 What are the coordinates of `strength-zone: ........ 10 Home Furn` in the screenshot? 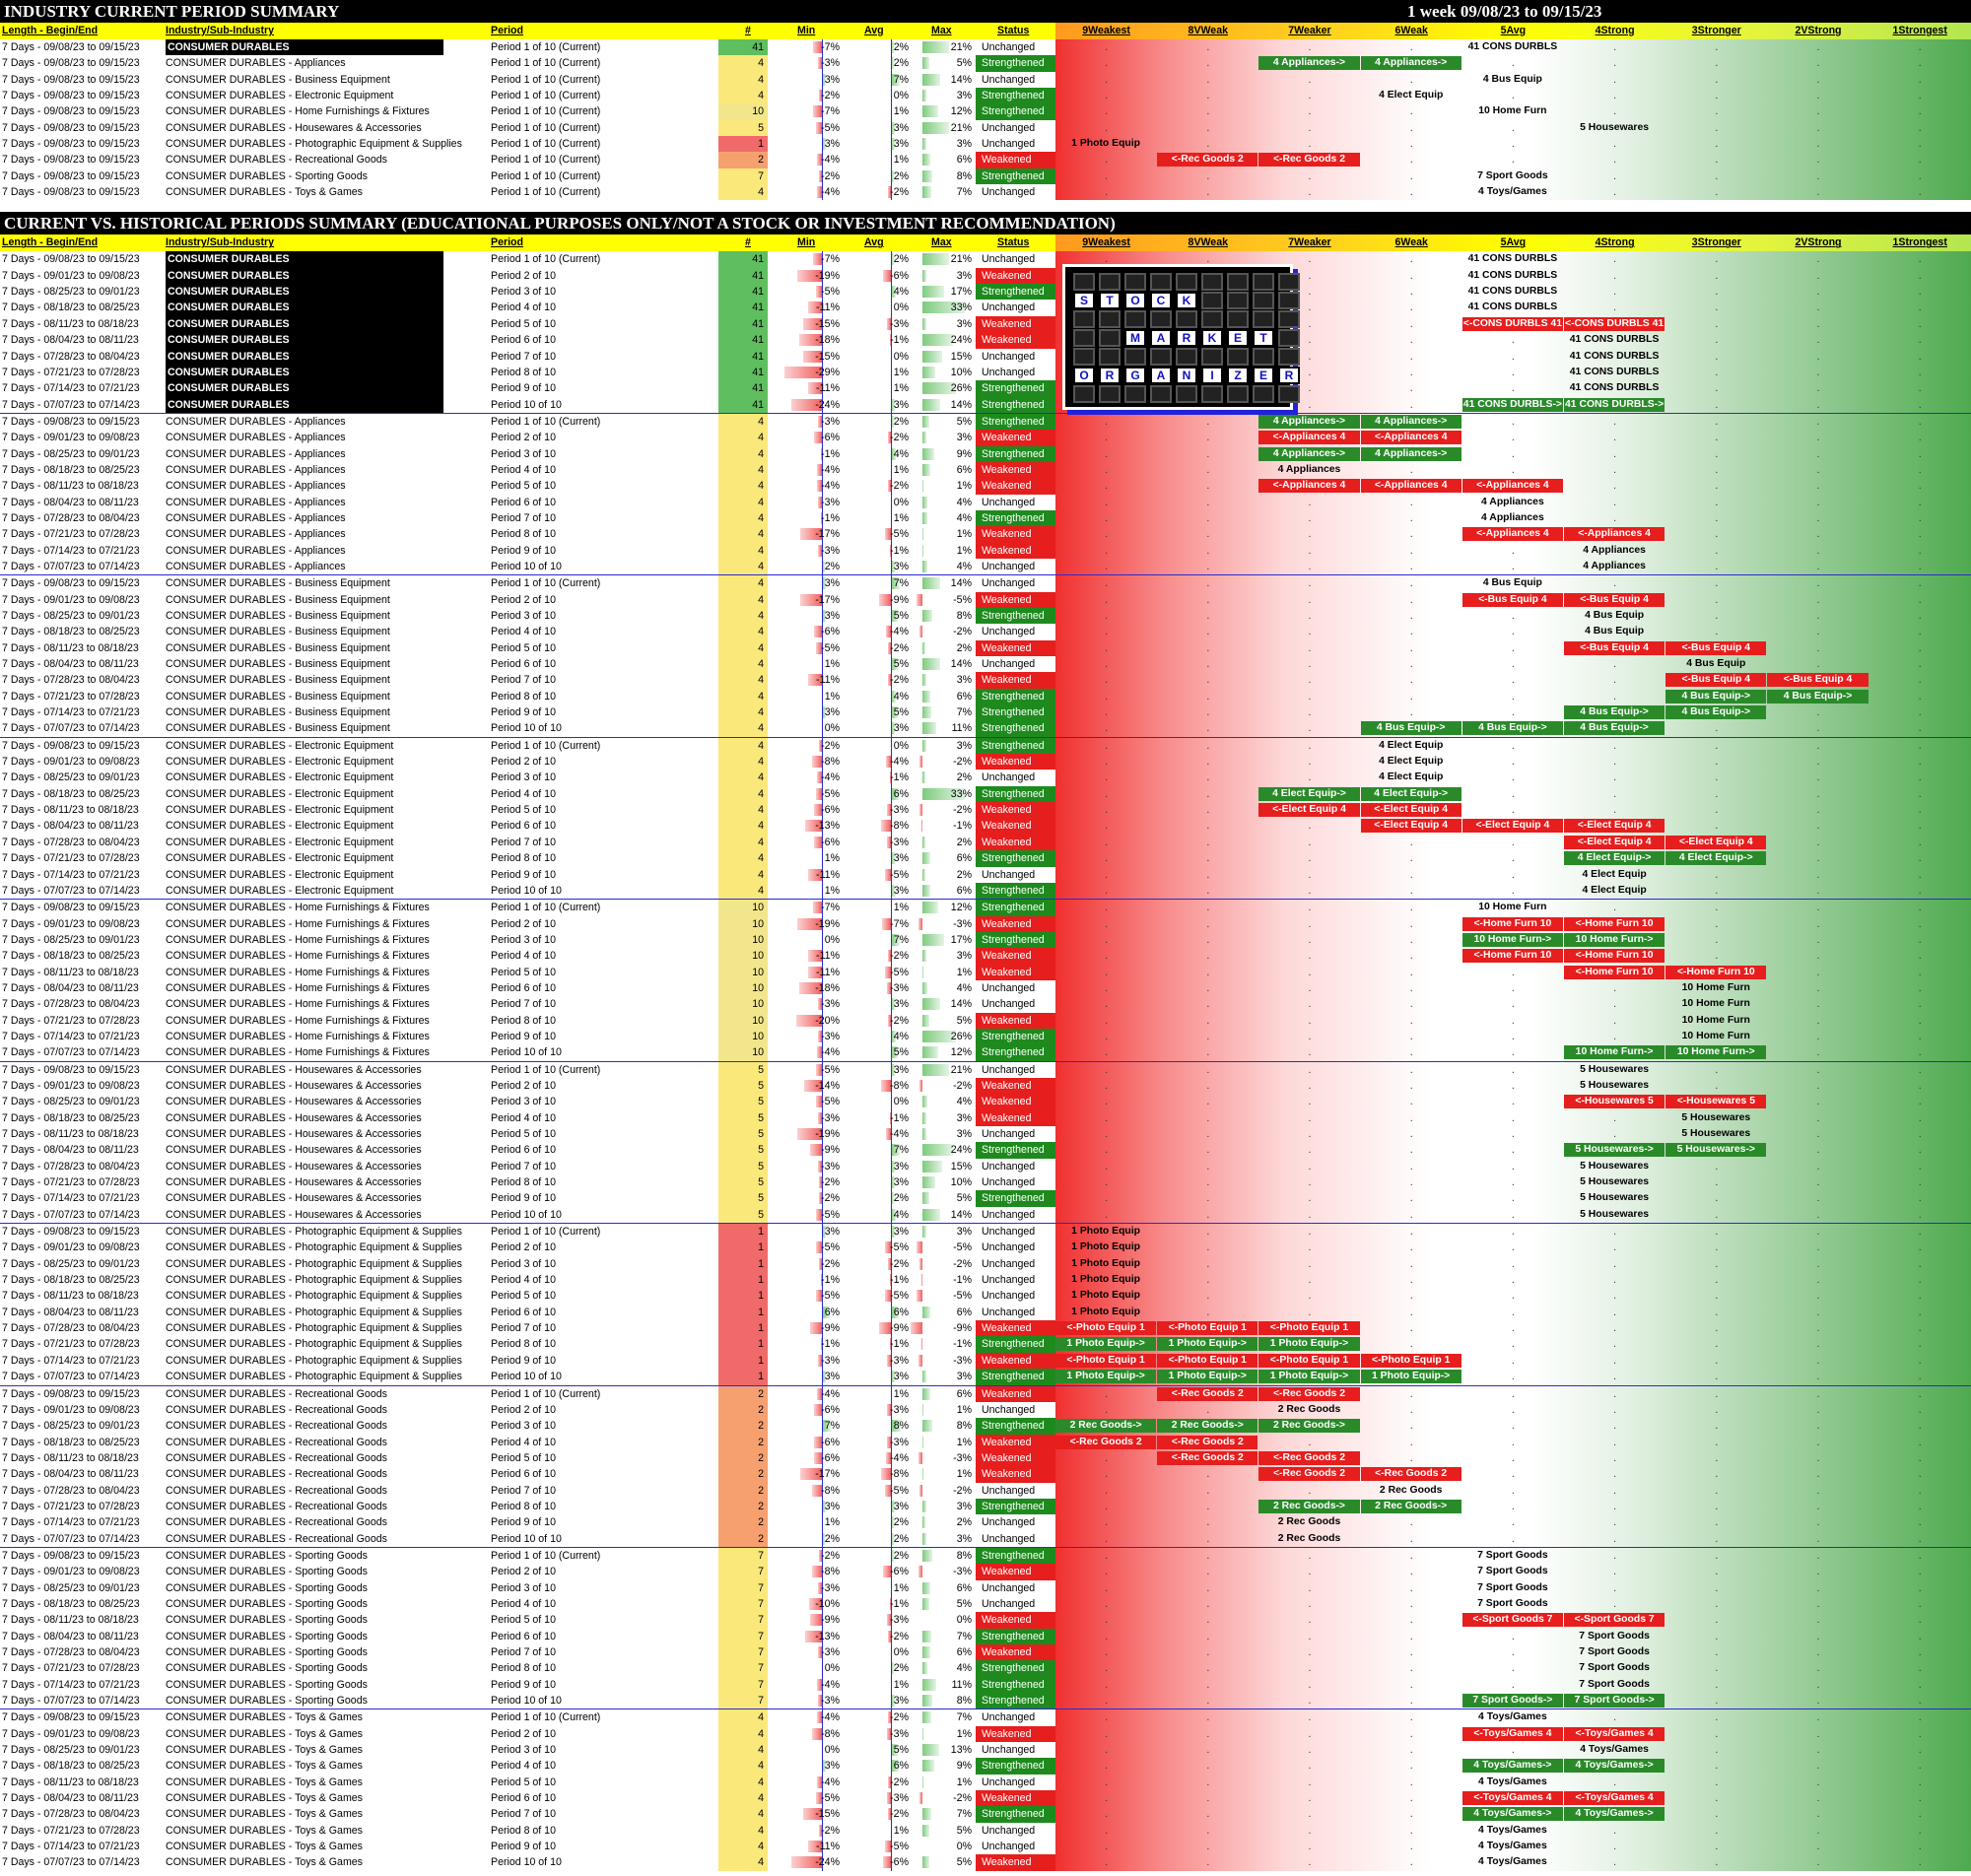 It's located at (1513, 1036).